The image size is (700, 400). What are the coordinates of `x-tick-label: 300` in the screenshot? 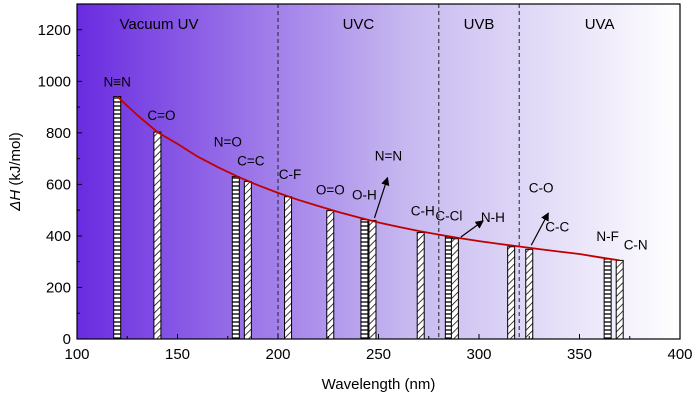 It's located at (478, 354).